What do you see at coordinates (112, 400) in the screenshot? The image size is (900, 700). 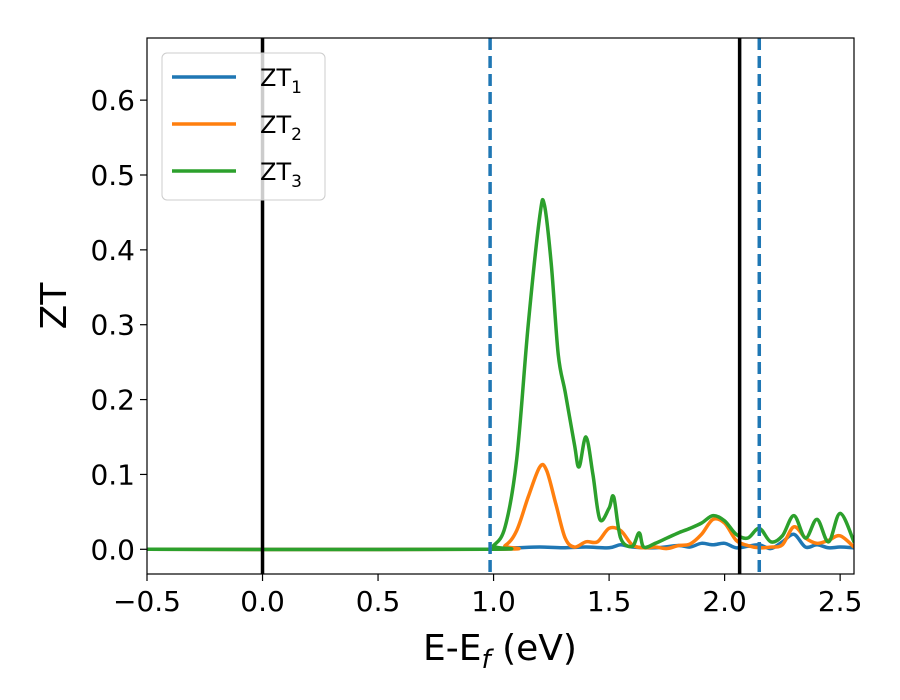 I see `y-tick-label: 0.2` at bounding box center [112, 400].